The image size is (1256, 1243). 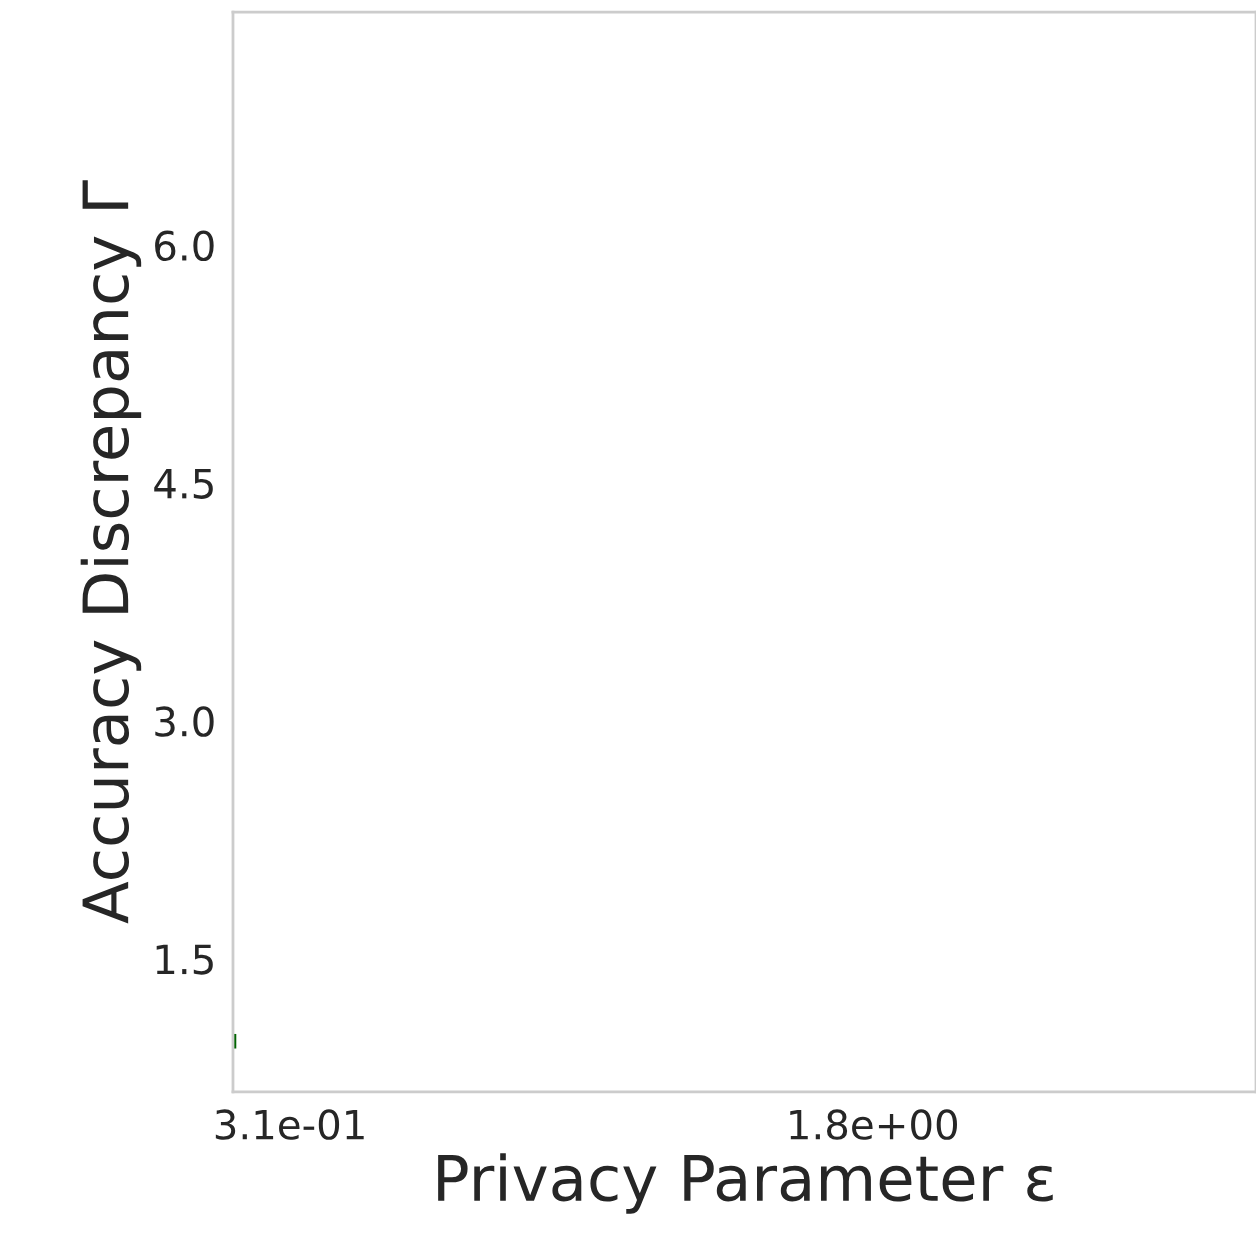 What do you see at coordinates (745, 1183) in the screenshot?
I see `x-axis-title: Privacy Parameter ε` at bounding box center [745, 1183].